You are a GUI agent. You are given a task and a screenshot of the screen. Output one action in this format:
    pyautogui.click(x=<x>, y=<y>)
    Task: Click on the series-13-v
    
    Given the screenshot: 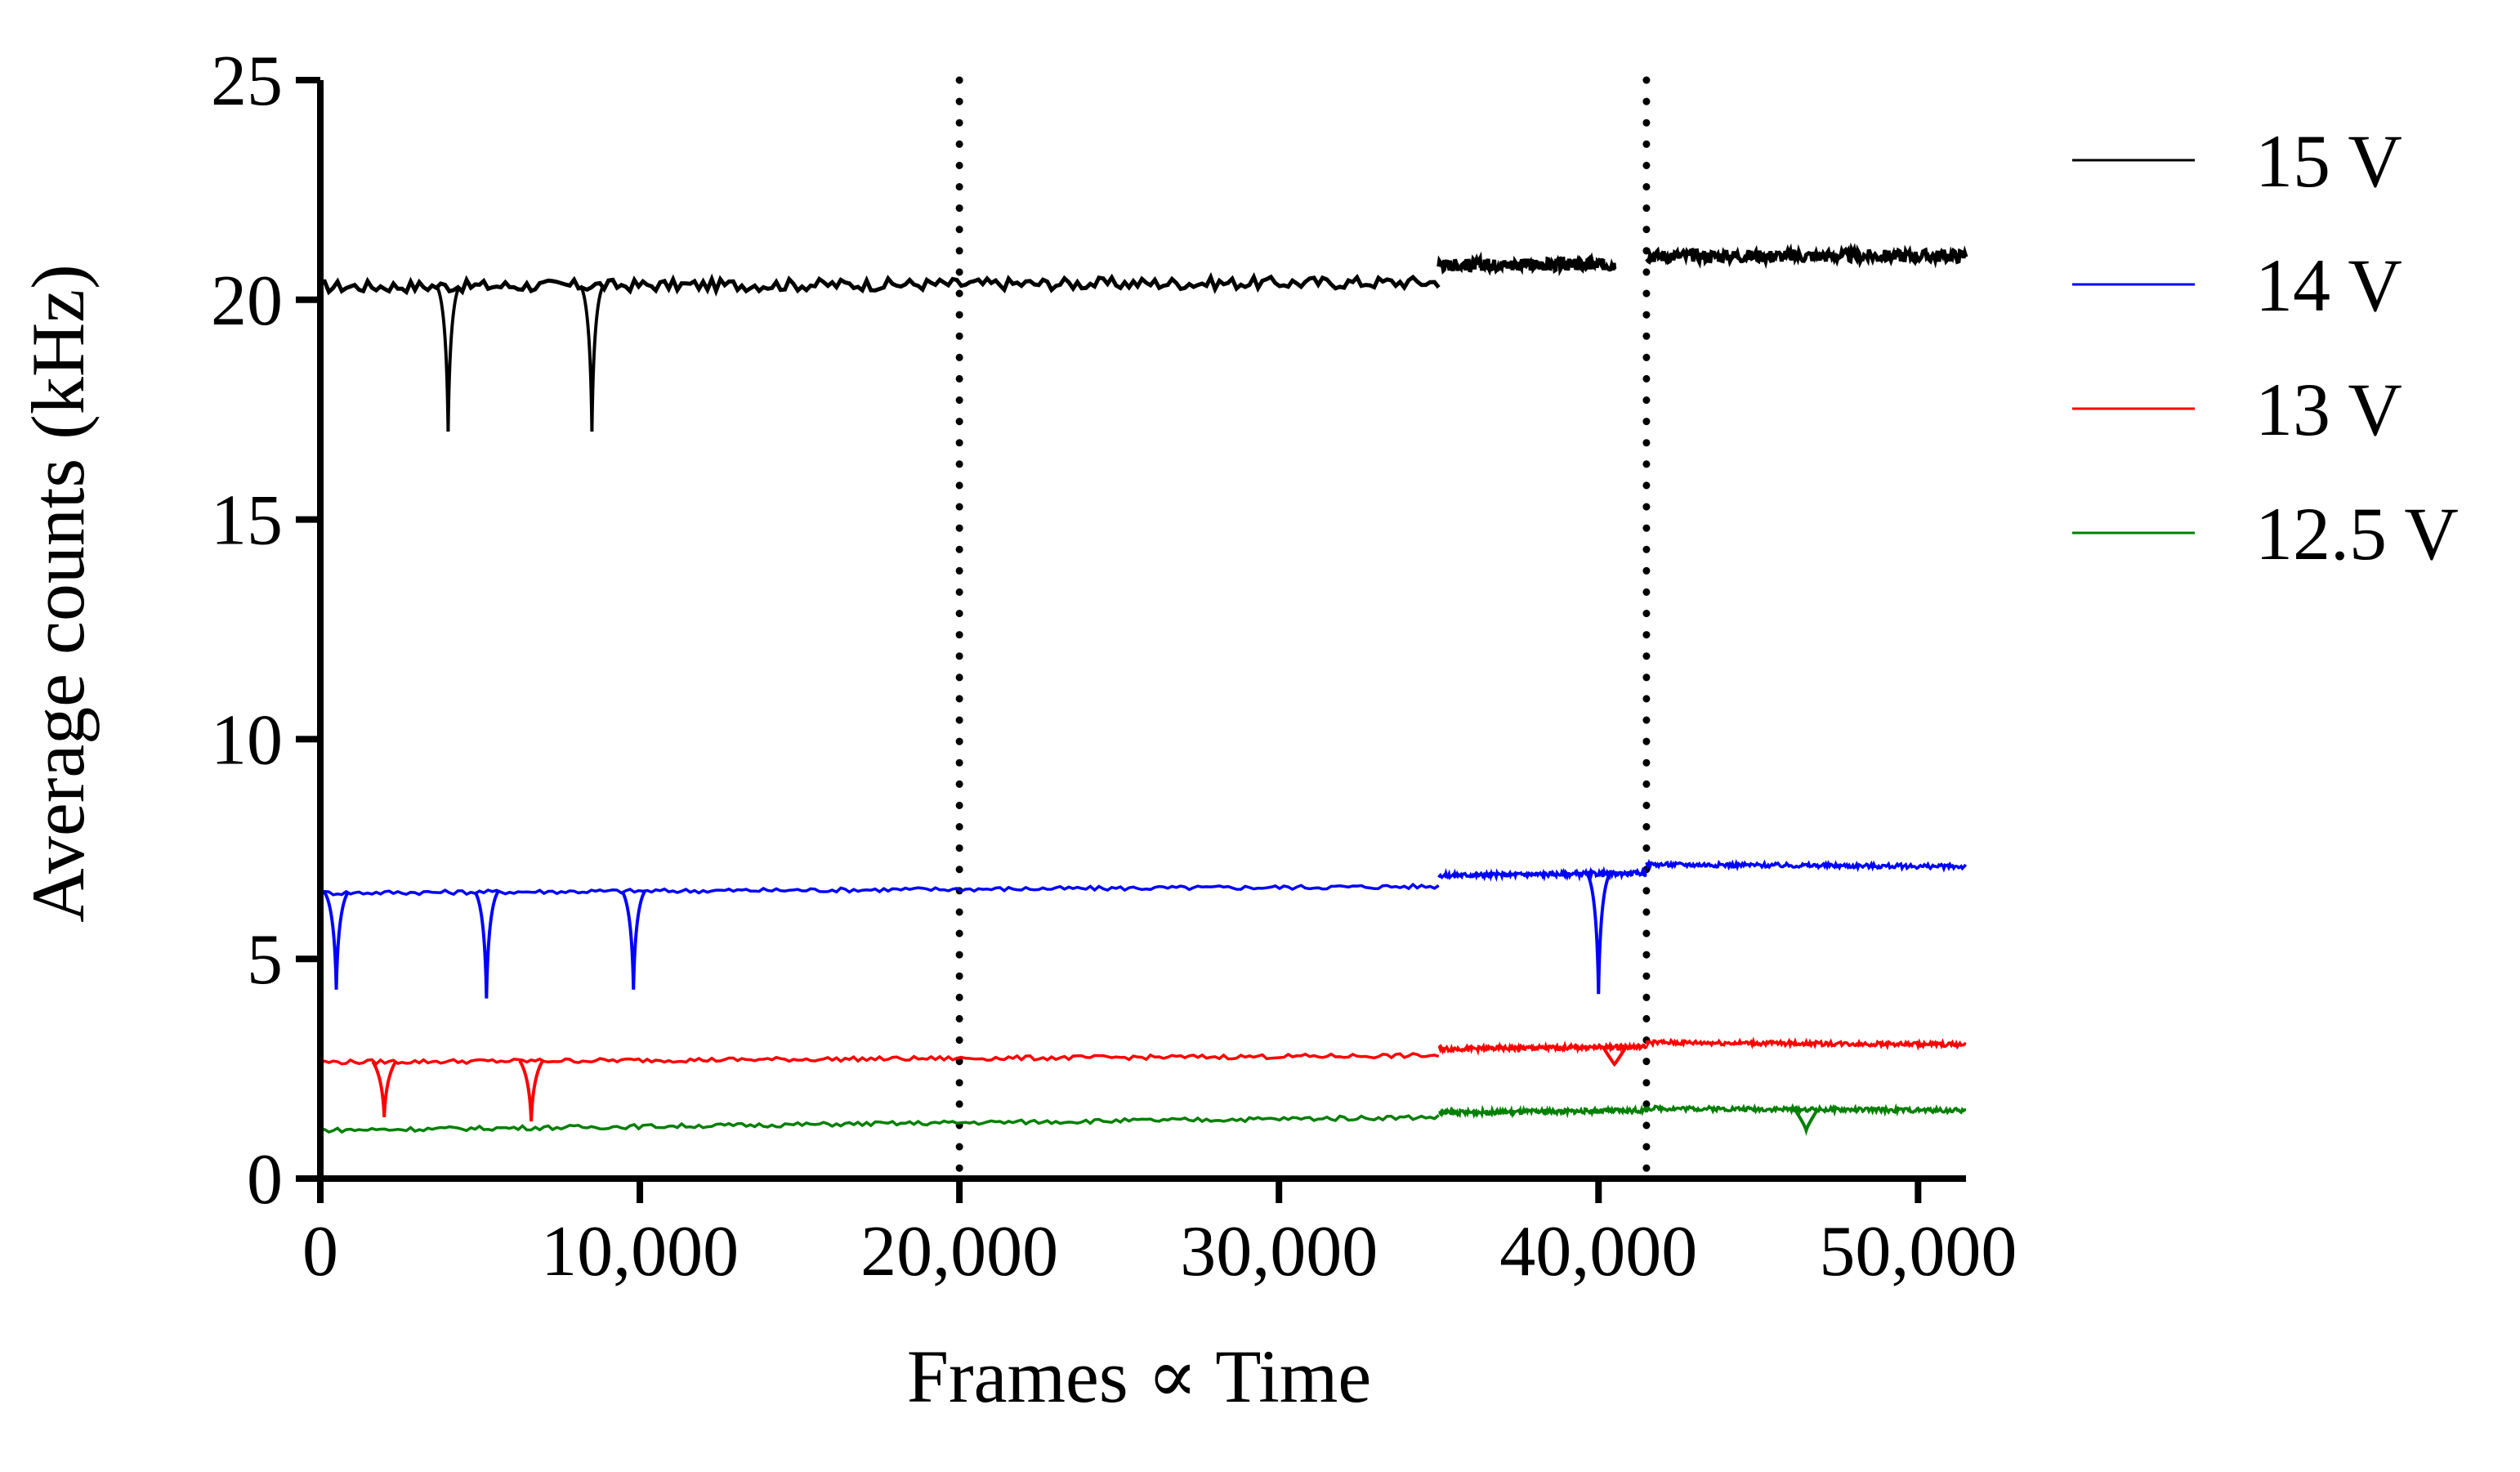 What is the action you would take?
    pyautogui.click(x=1143, y=1079)
    